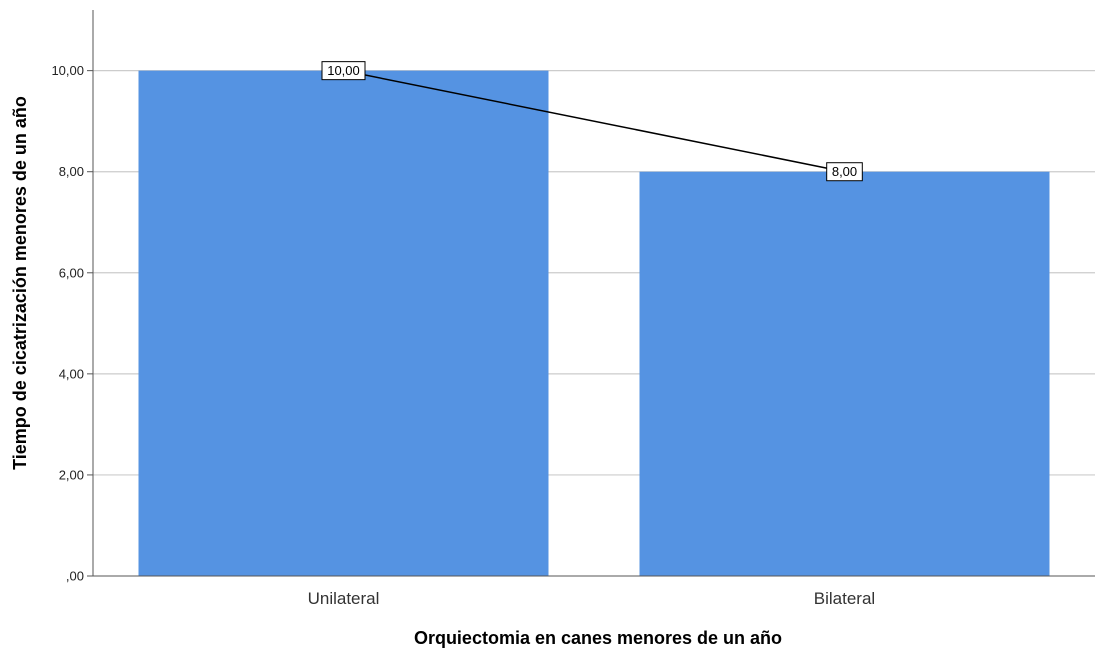  I want to click on x-category-label: Bilateral, so click(844, 598).